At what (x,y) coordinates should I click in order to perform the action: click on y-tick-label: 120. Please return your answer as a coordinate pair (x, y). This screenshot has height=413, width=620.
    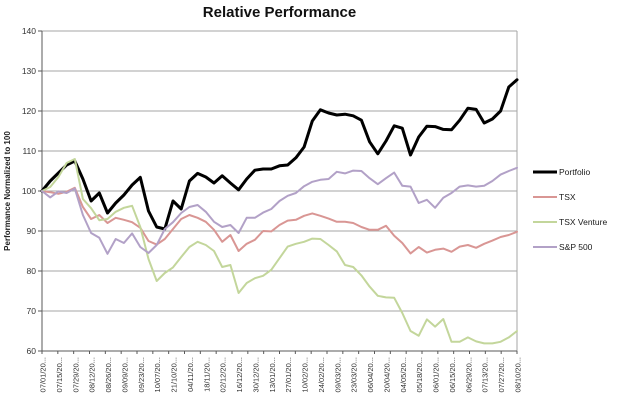
    Looking at the image, I should click on (29, 111).